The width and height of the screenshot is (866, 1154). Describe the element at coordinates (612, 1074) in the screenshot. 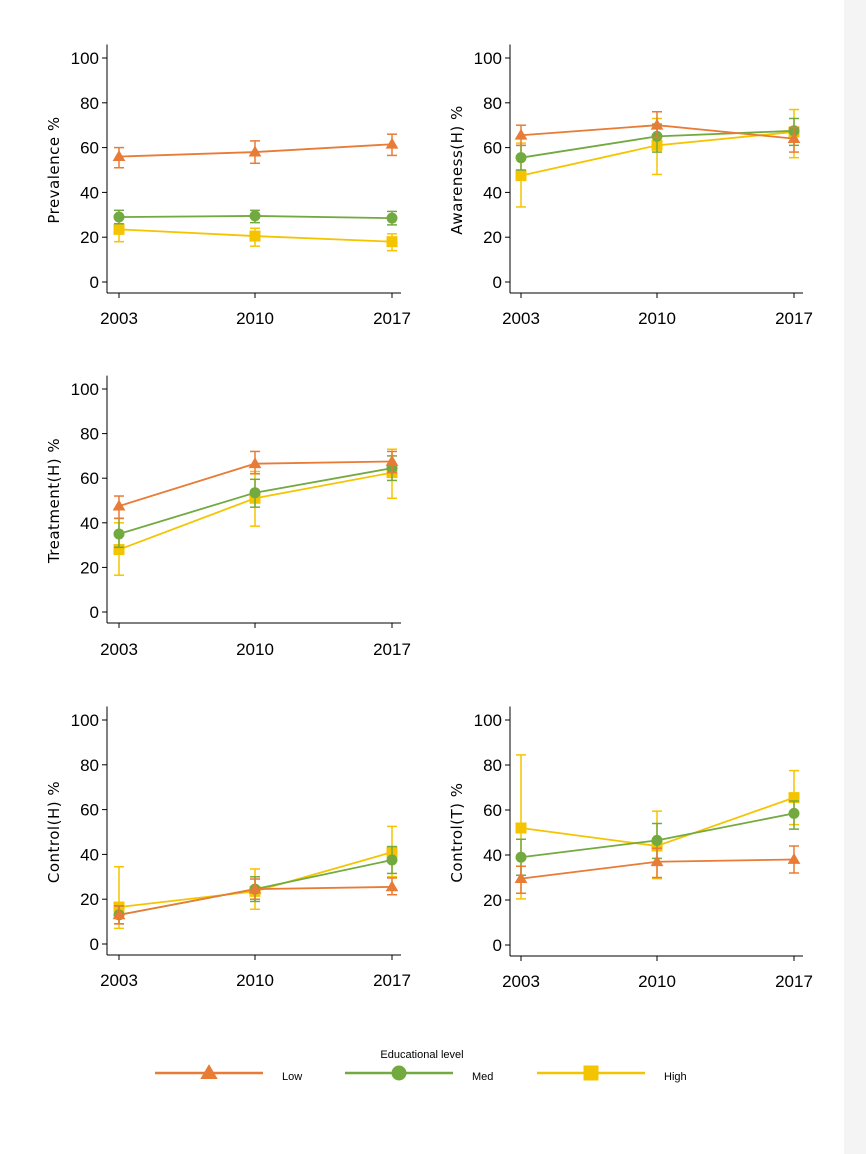

I see `legend-item-high: High` at that location.